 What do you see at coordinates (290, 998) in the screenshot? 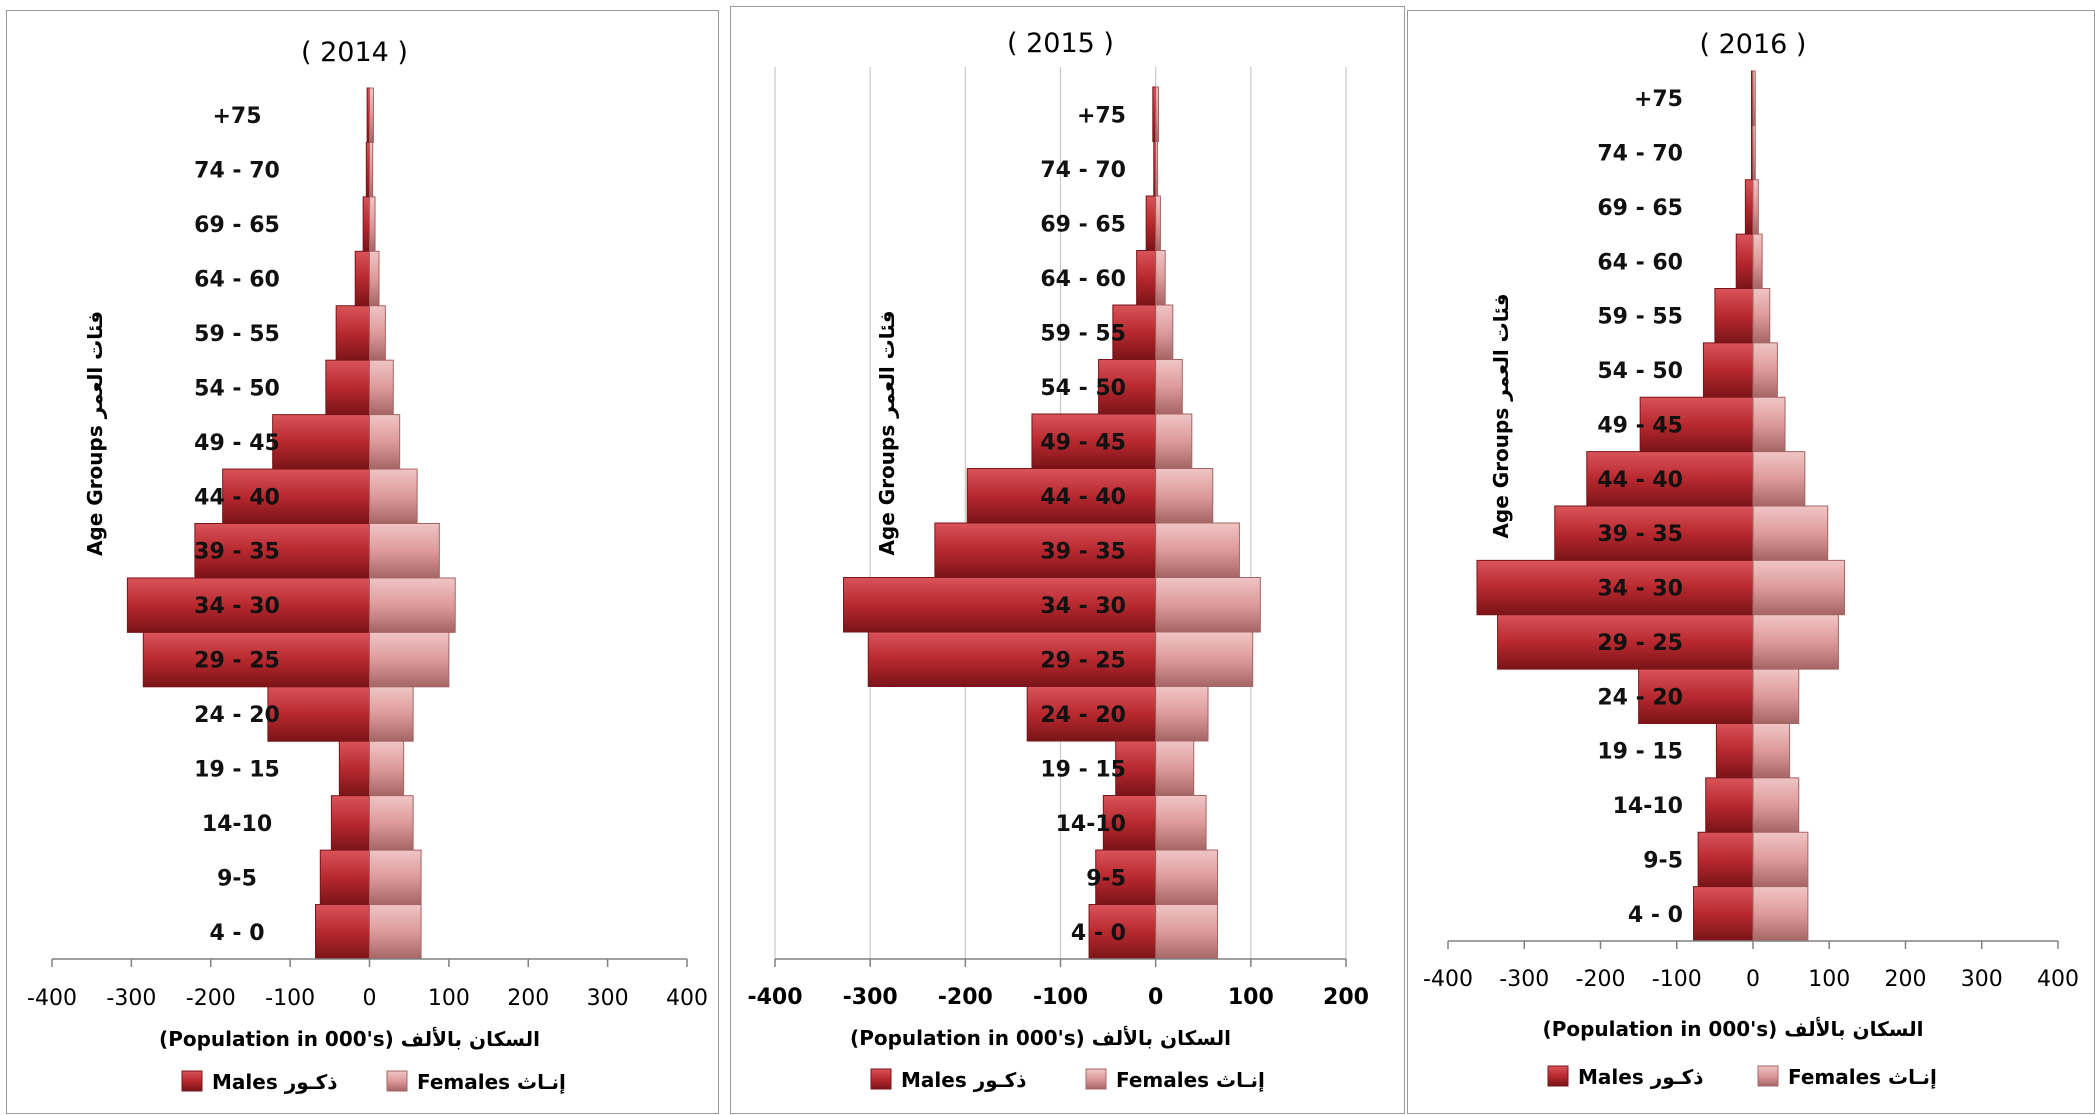
I see `x-tick-label: -100` at bounding box center [290, 998].